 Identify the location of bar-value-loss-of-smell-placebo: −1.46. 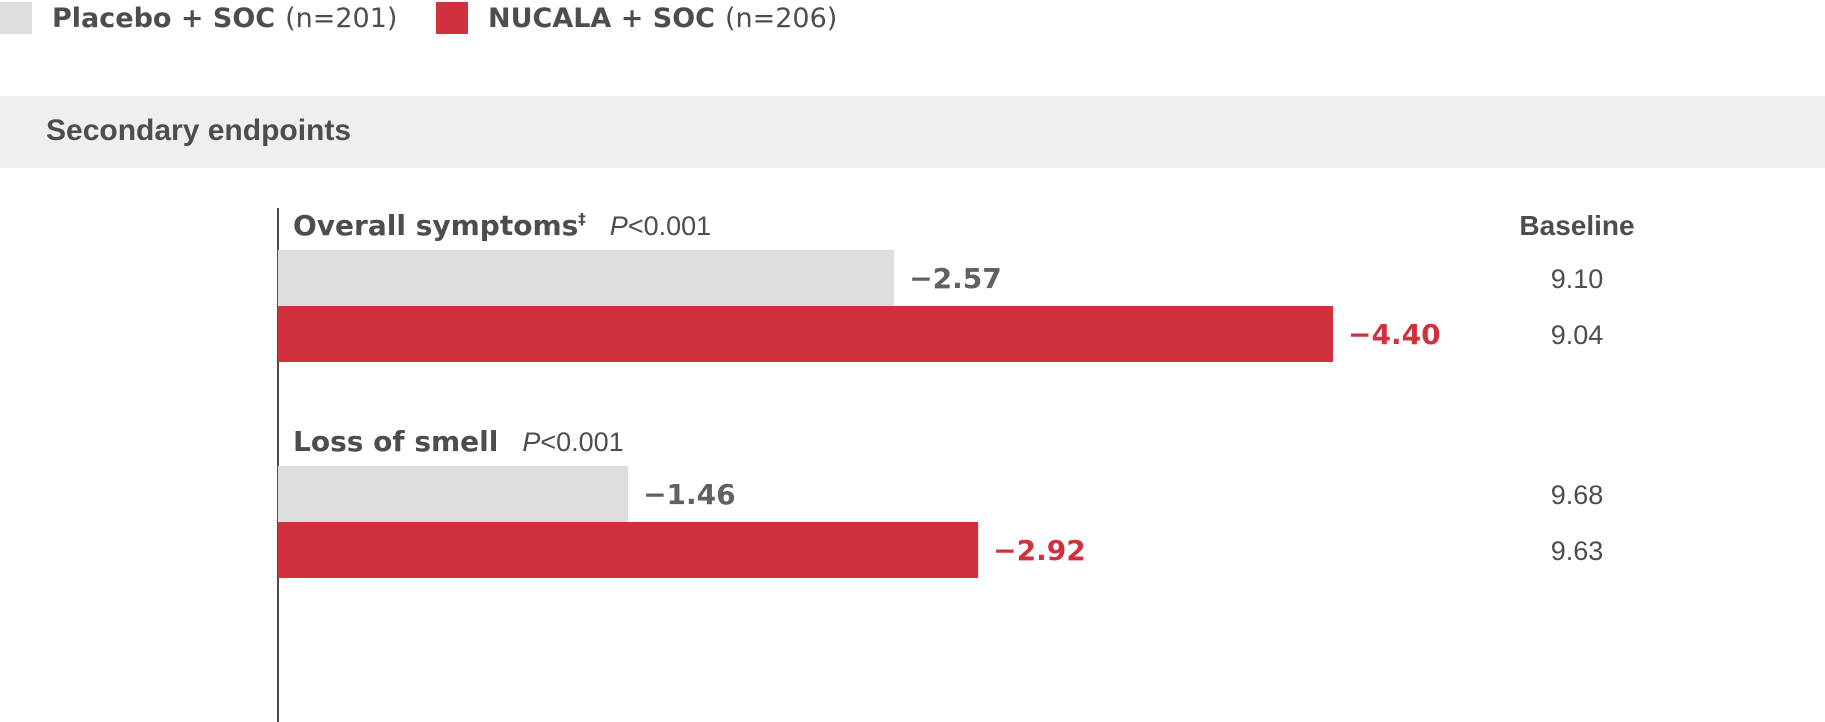
(689, 494).